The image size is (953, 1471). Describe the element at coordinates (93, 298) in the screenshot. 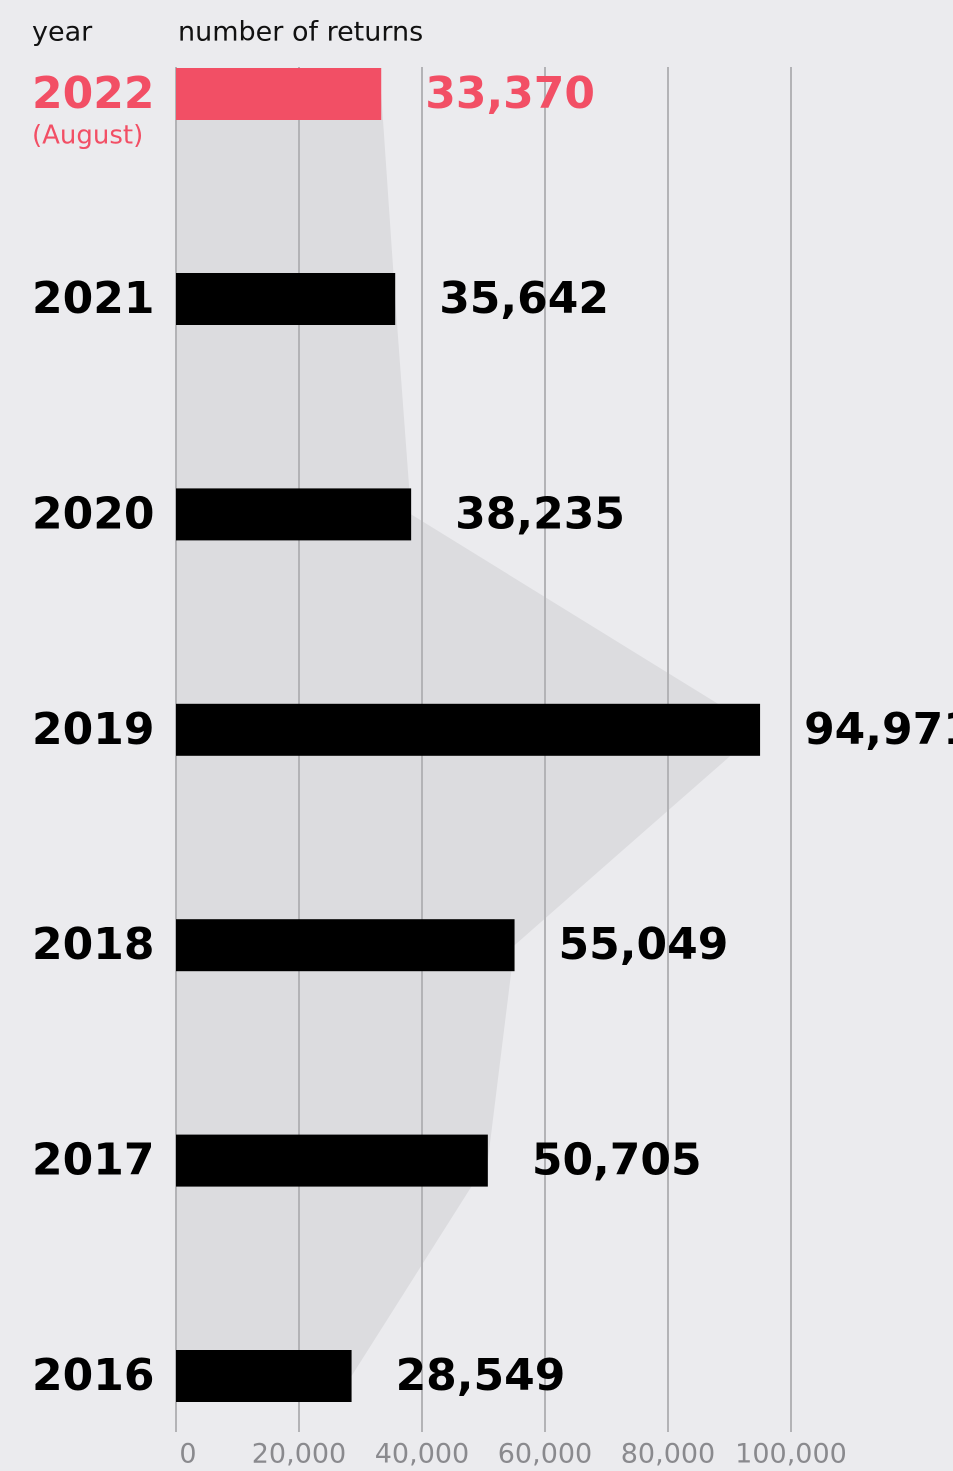

I see `y-tick-label: 2021` at that location.